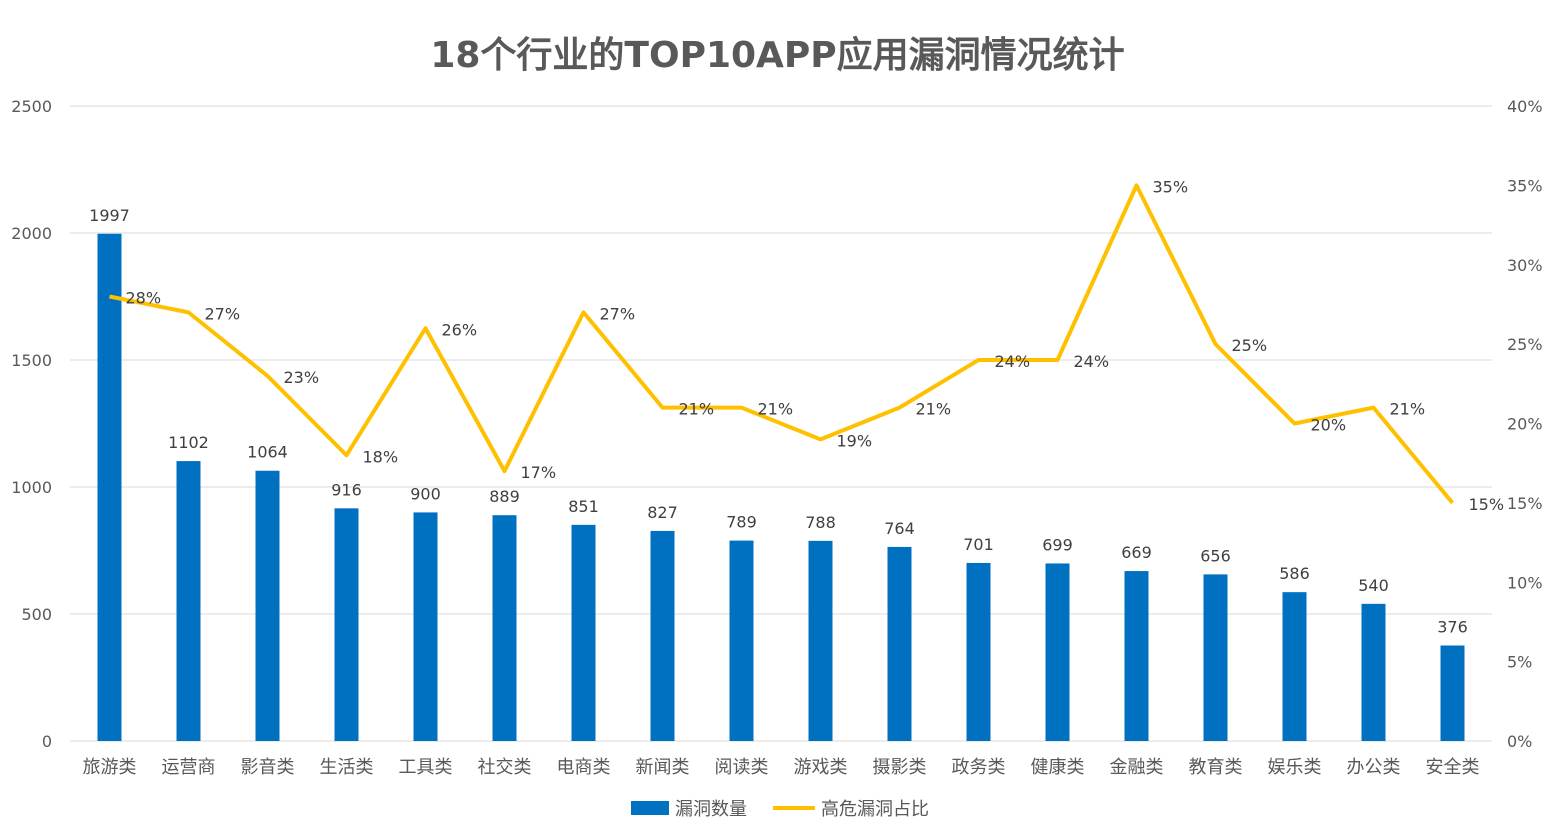 The width and height of the screenshot is (1555, 840). What do you see at coordinates (1519, 741) in the screenshot?
I see `right-axis-tick-label: 0%` at bounding box center [1519, 741].